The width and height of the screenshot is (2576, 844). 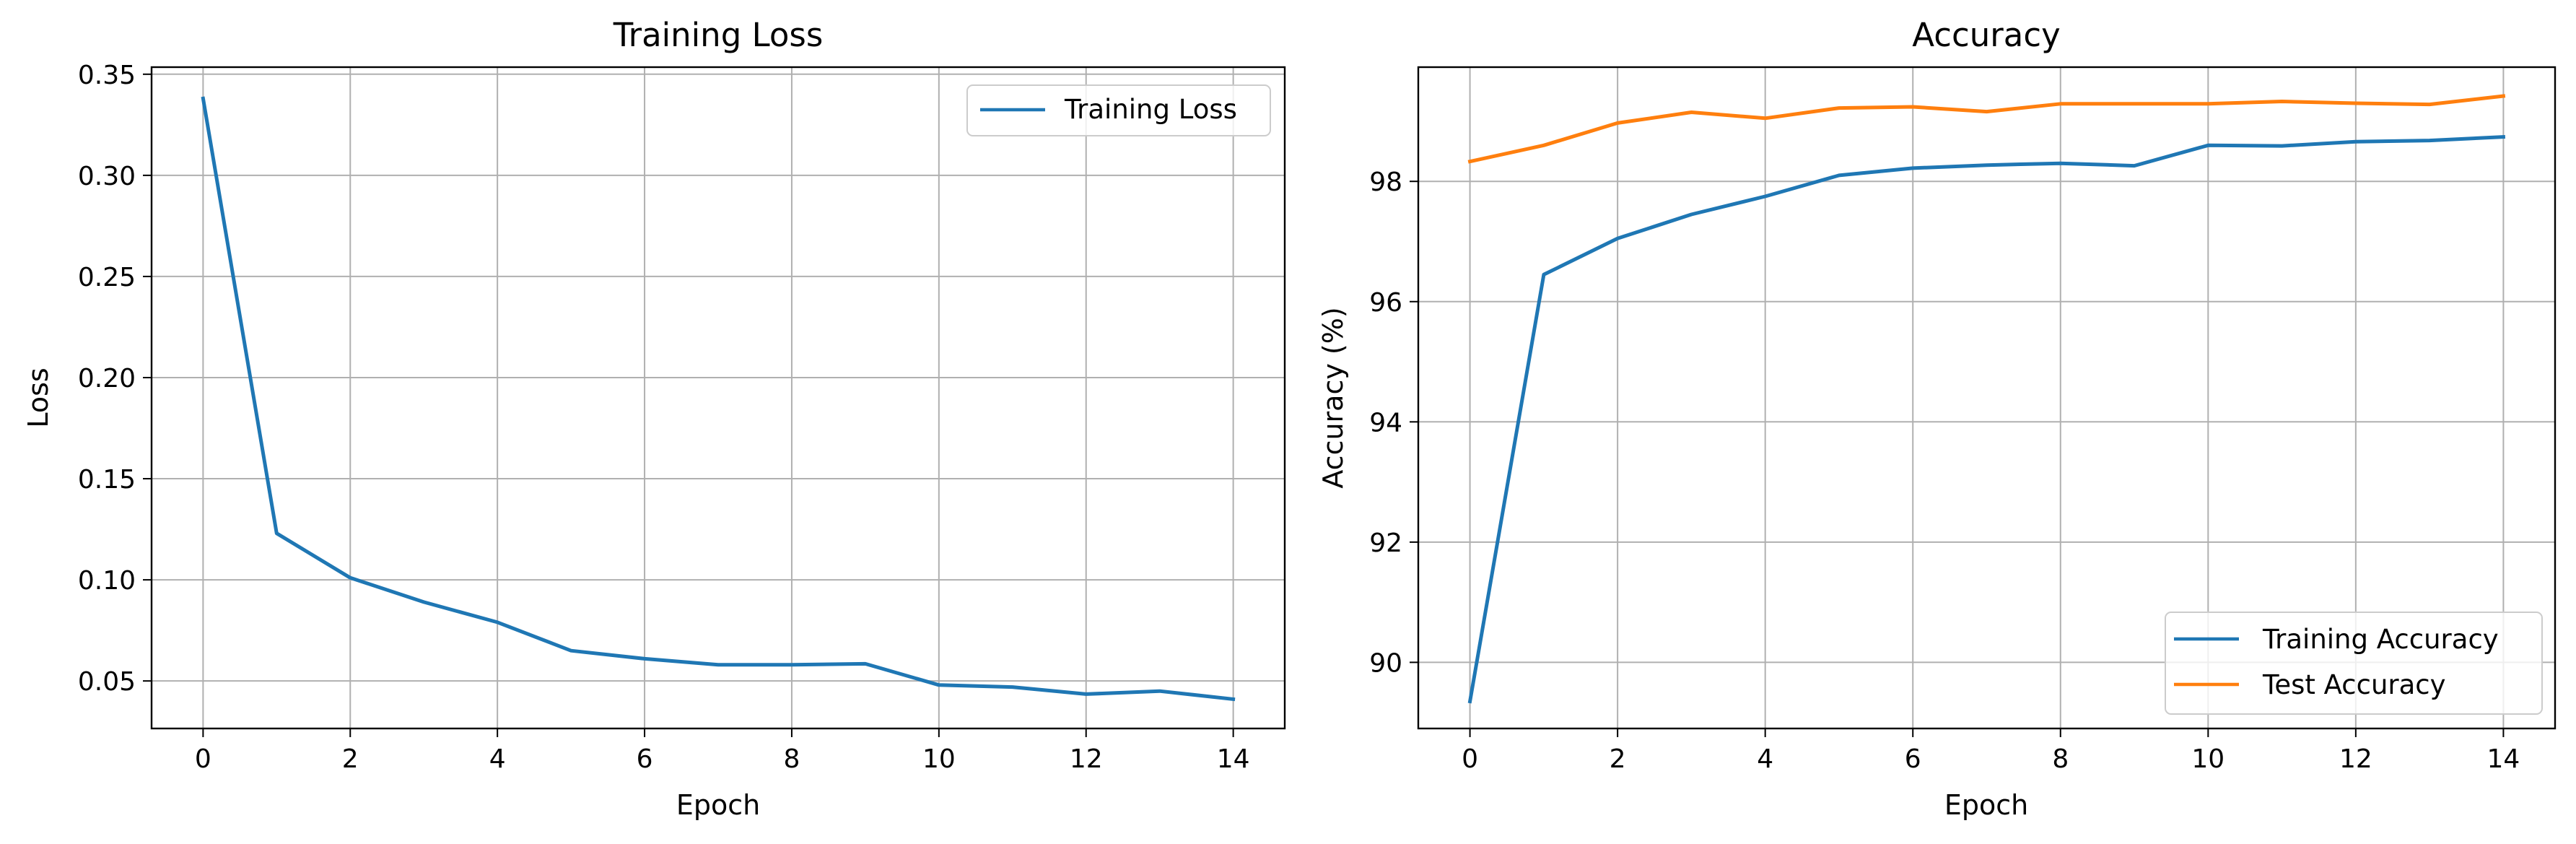 I want to click on y-axis-label: Loss, so click(x=38, y=397).